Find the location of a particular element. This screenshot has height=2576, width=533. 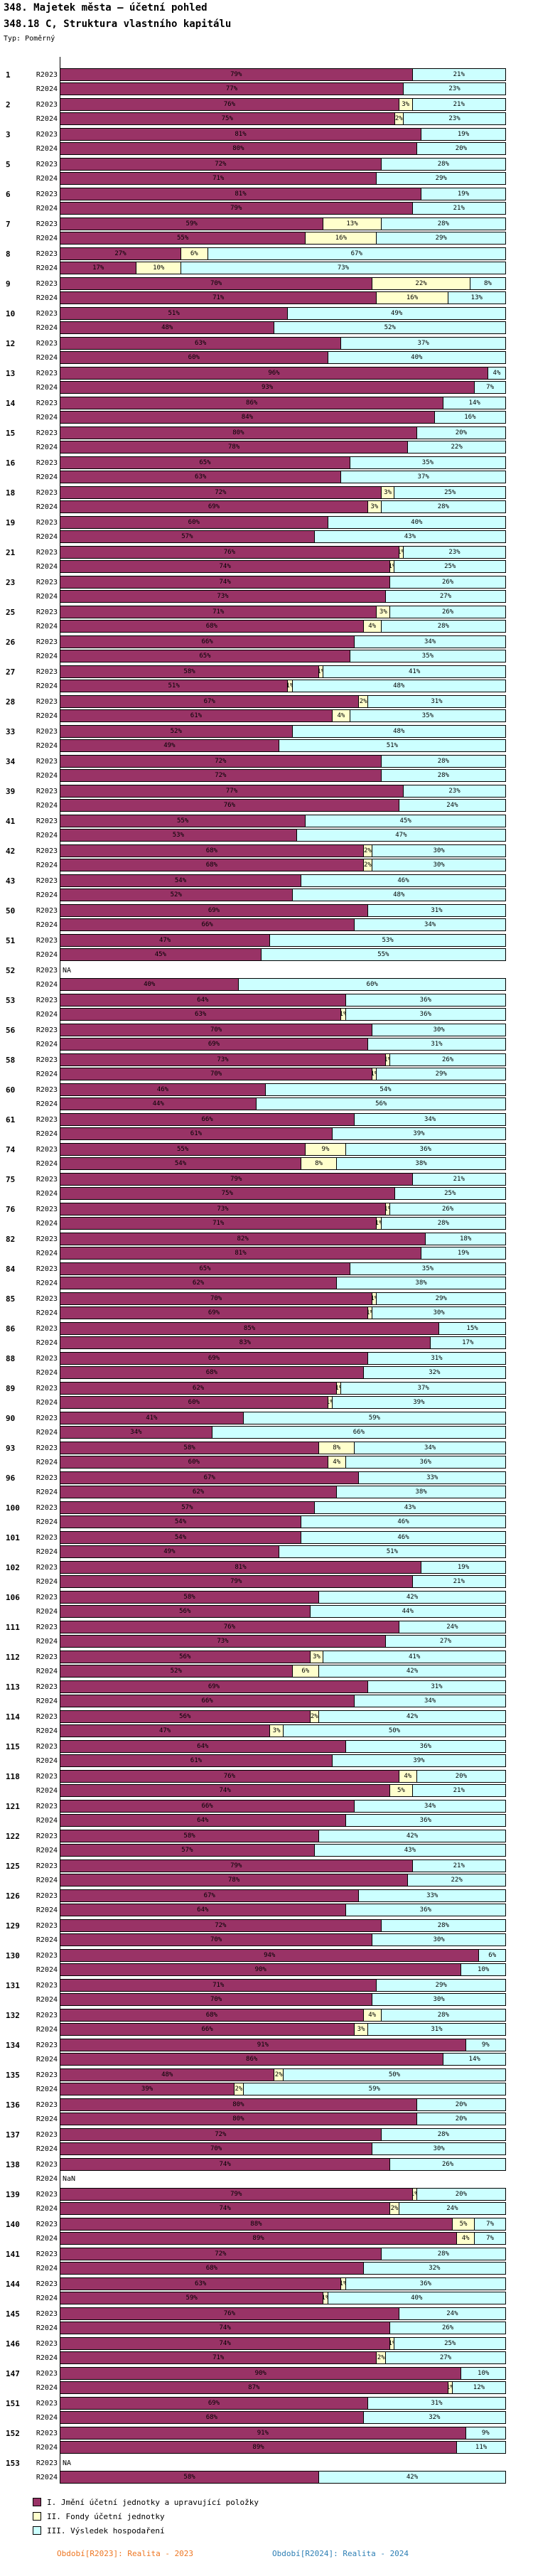

bar-area: 56% 44% is located at coordinates (283, 1611).